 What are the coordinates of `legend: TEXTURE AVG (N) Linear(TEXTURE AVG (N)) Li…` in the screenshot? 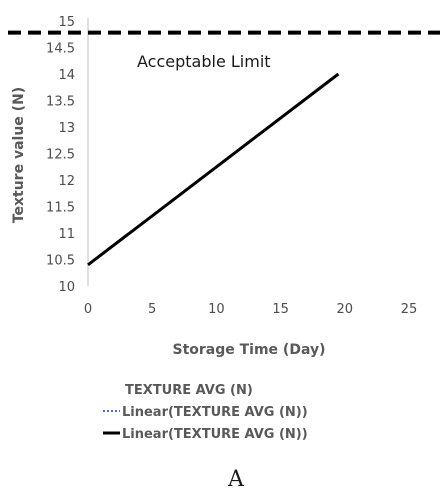 It's located at (205, 412).